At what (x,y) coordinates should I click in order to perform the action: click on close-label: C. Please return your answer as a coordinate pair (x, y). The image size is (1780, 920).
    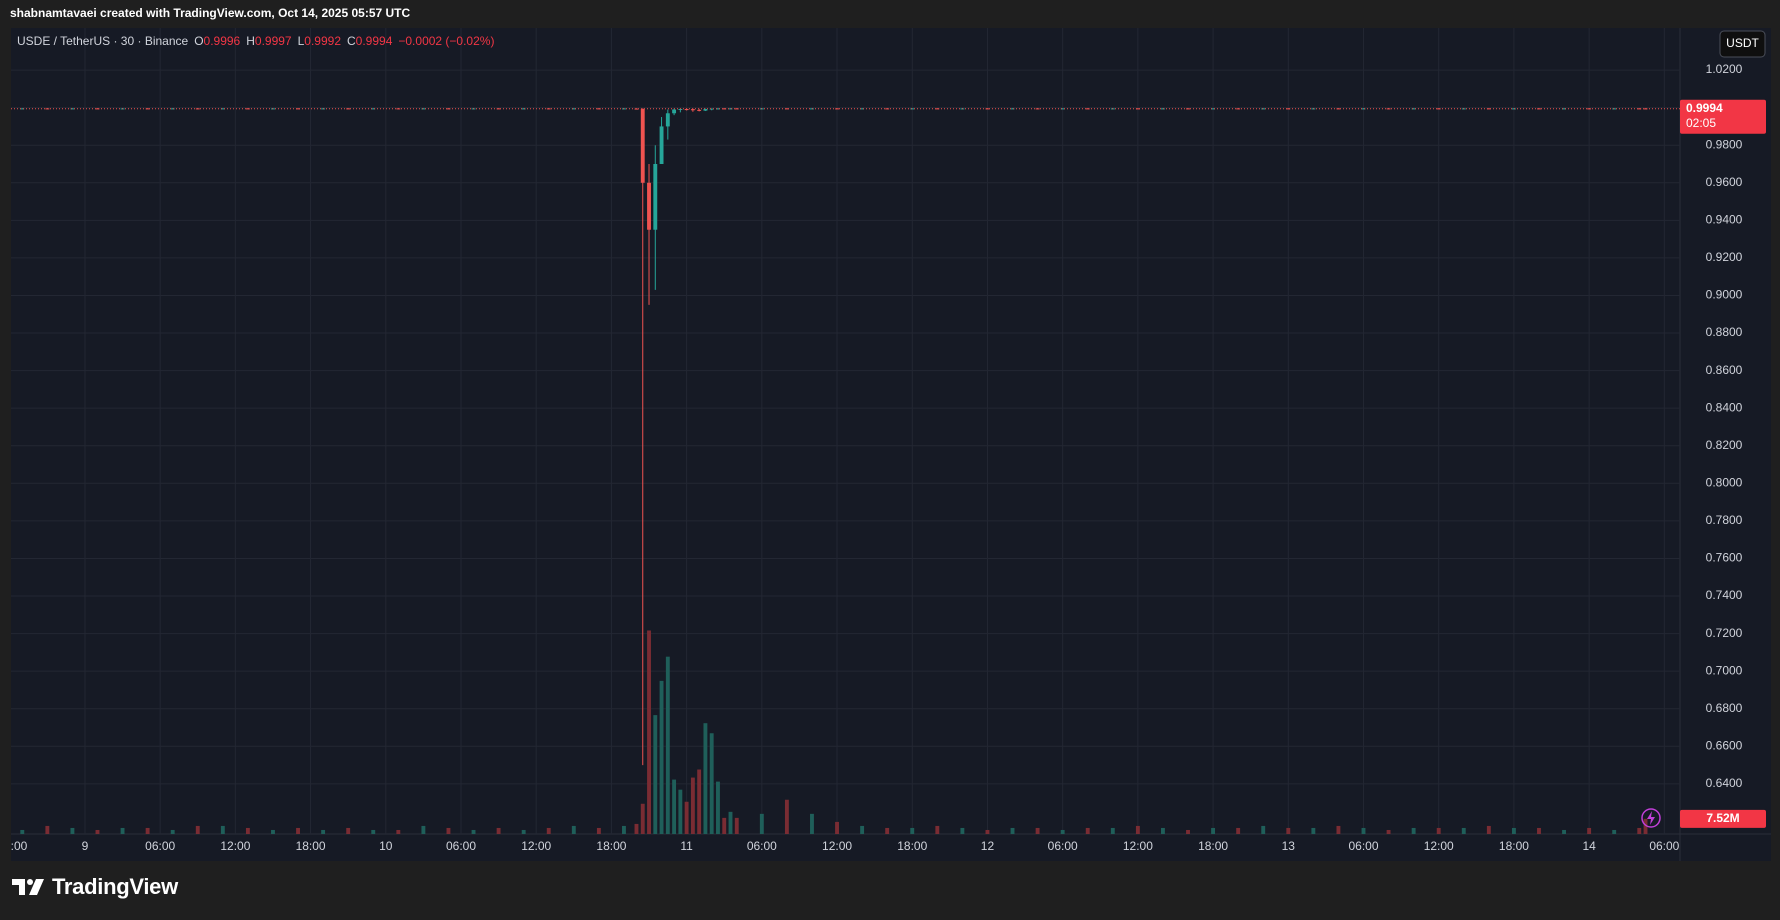
    Looking at the image, I should click on (351, 41).